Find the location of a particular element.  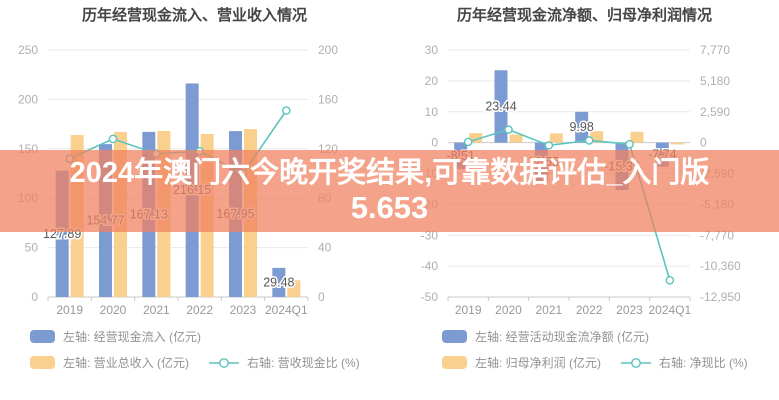

banner-text-line1: 2024年澳门六今晚开奖结果,可靠数据评估_入门版 is located at coordinates (389, 172).